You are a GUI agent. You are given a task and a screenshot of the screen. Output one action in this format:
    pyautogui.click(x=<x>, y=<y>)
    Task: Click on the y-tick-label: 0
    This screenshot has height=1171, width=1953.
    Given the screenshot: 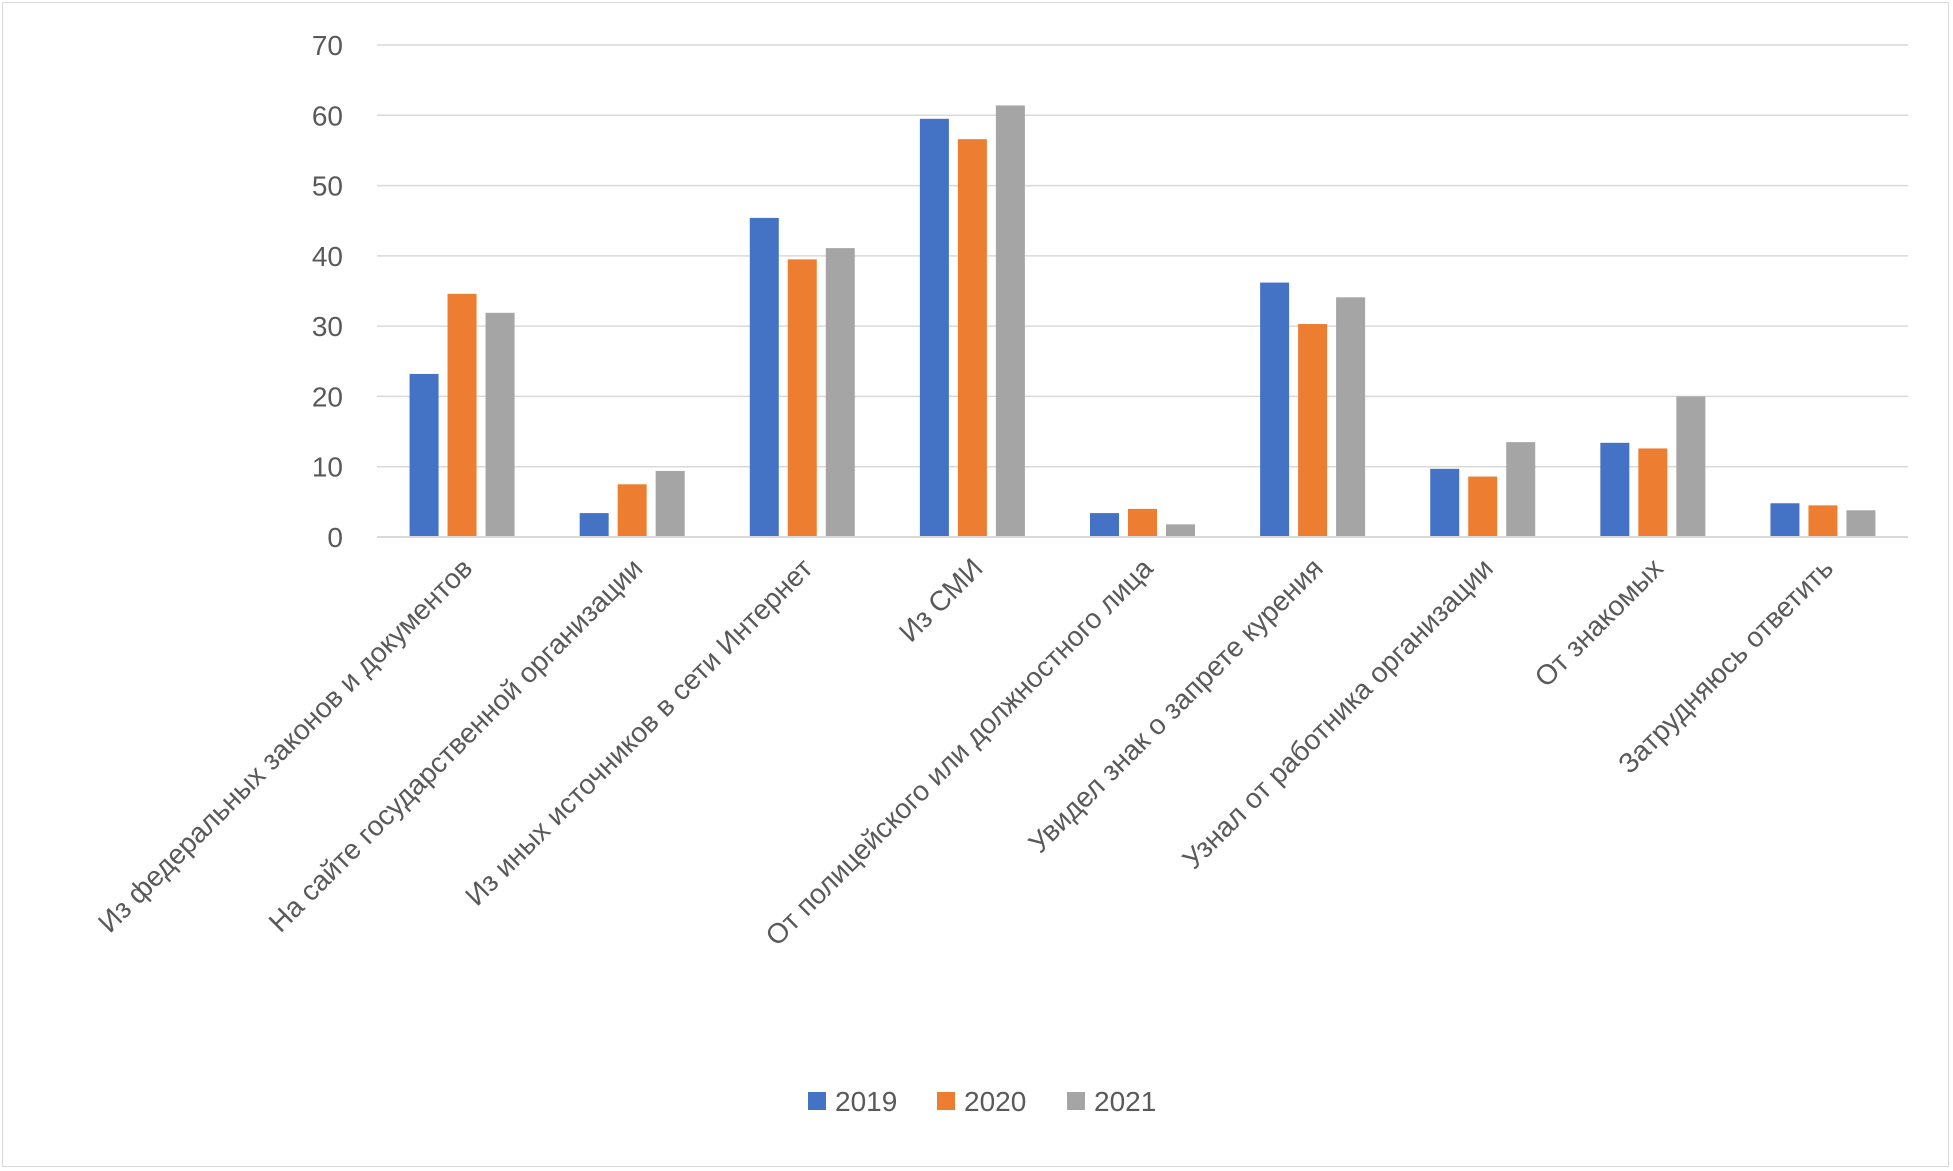 What is the action you would take?
    pyautogui.click(x=335, y=537)
    